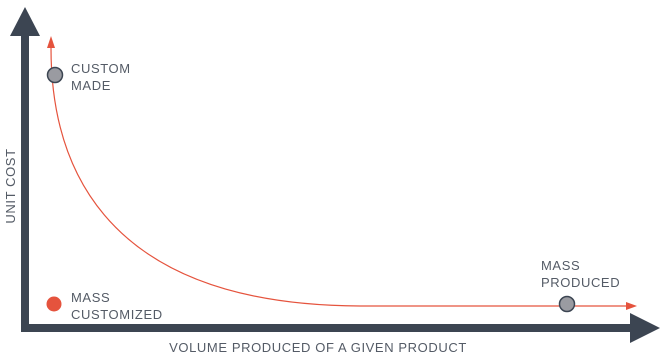  Describe the element at coordinates (25, 21) in the screenshot. I see `y-axis-arrowhead` at that location.